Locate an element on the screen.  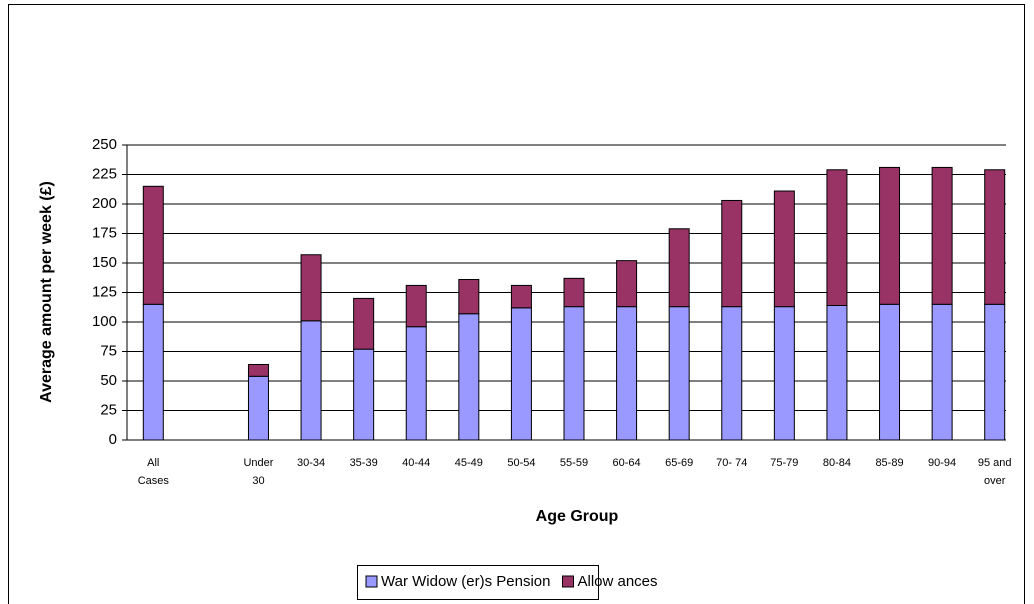
y-tick-label: 0 is located at coordinates (113, 439).